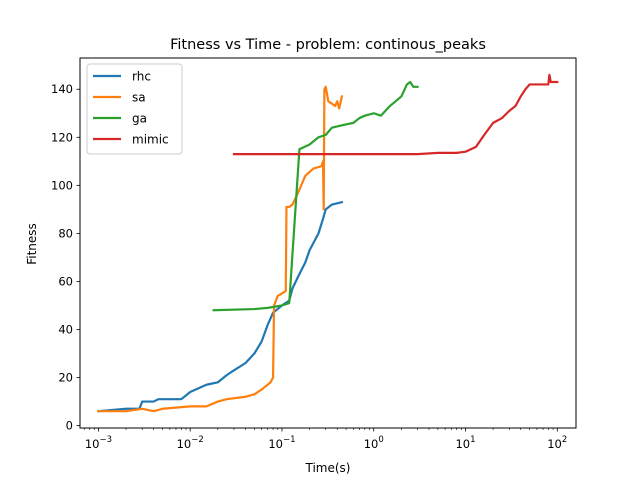 The width and height of the screenshot is (640, 480). Describe the element at coordinates (65, 378) in the screenshot. I see `y-tick-label: 20` at that location.